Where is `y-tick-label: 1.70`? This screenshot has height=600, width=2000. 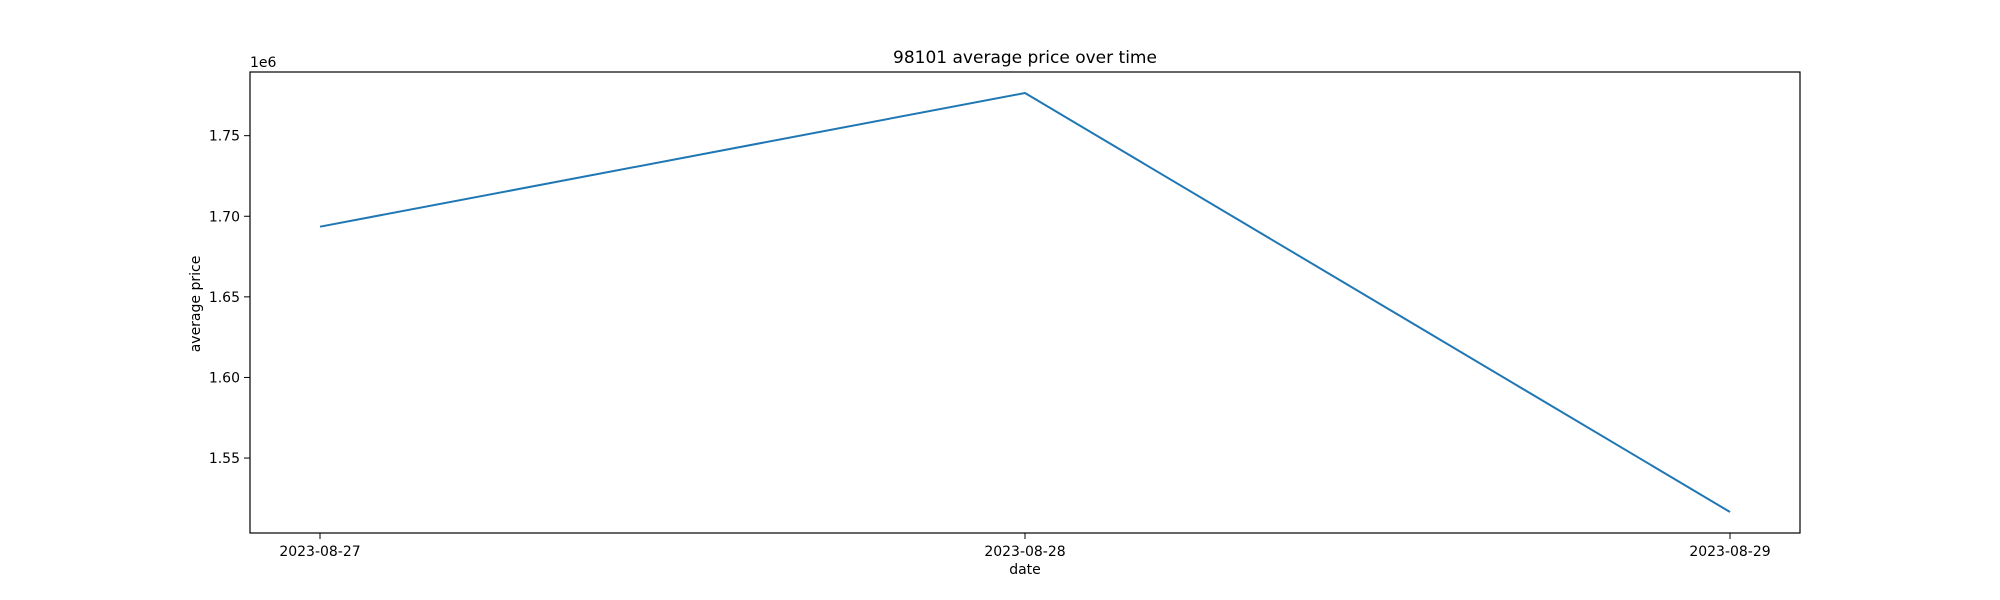
y-tick-label: 1.70 is located at coordinates (224, 217).